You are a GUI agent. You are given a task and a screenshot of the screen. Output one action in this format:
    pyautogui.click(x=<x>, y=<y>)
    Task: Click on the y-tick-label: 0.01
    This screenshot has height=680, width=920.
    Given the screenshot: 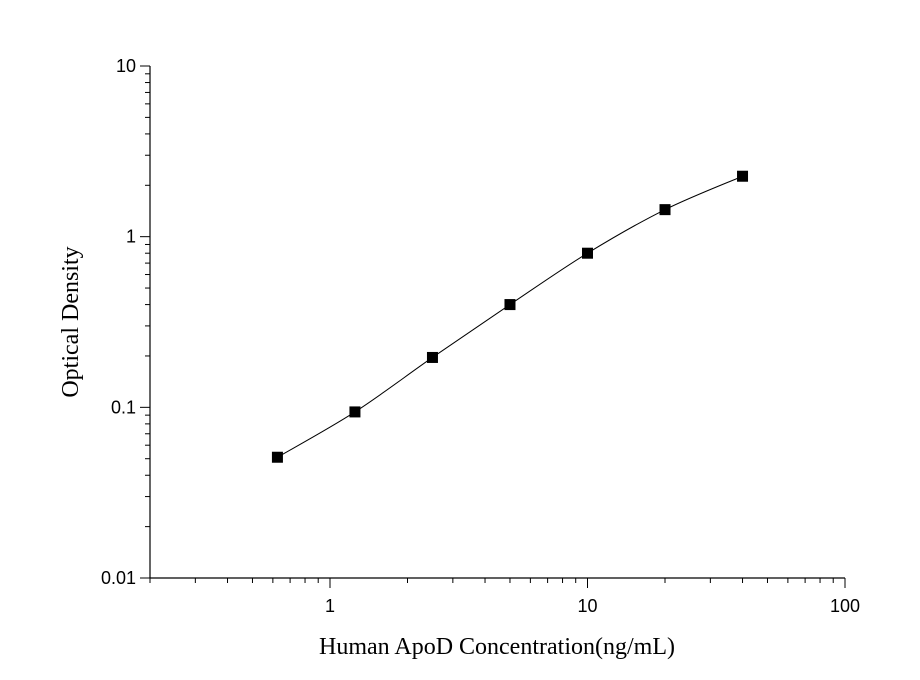 What is the action you would take?
    pyautogui.click(x=118, y=578)
    